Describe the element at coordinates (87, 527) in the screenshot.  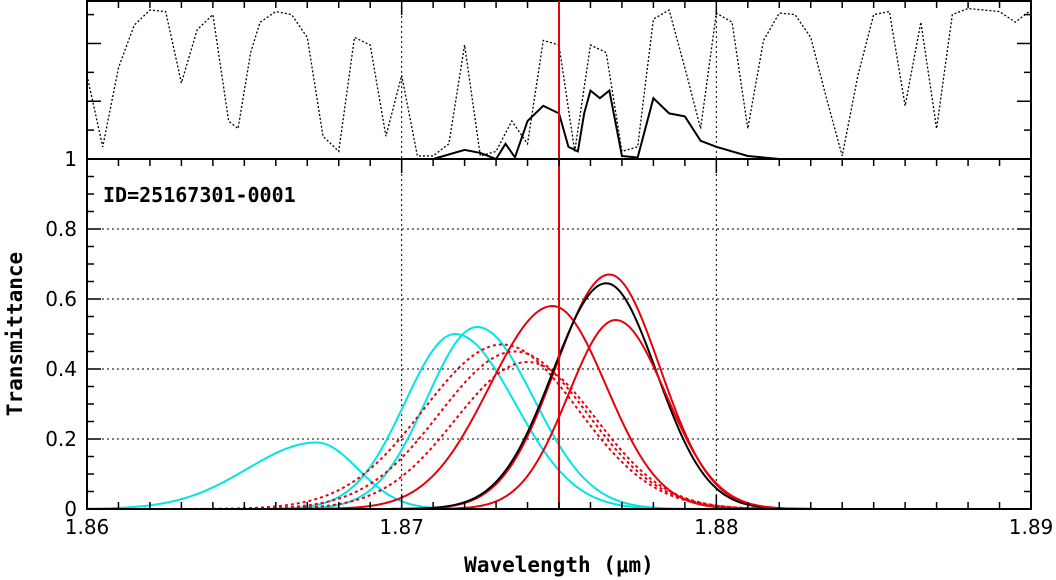
I see `x-tick-label: 1.86` at that location.